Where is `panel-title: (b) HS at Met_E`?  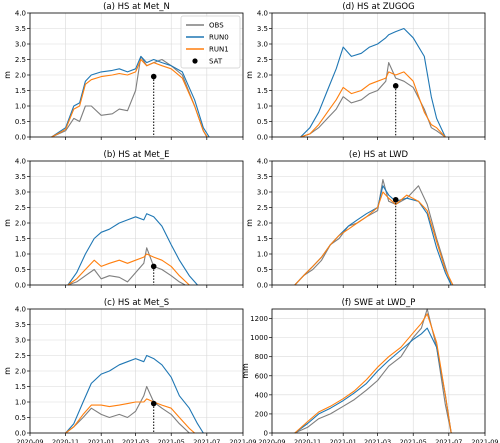
panel-title: (b) HS at Met_E is located at coordinates (137, 155).